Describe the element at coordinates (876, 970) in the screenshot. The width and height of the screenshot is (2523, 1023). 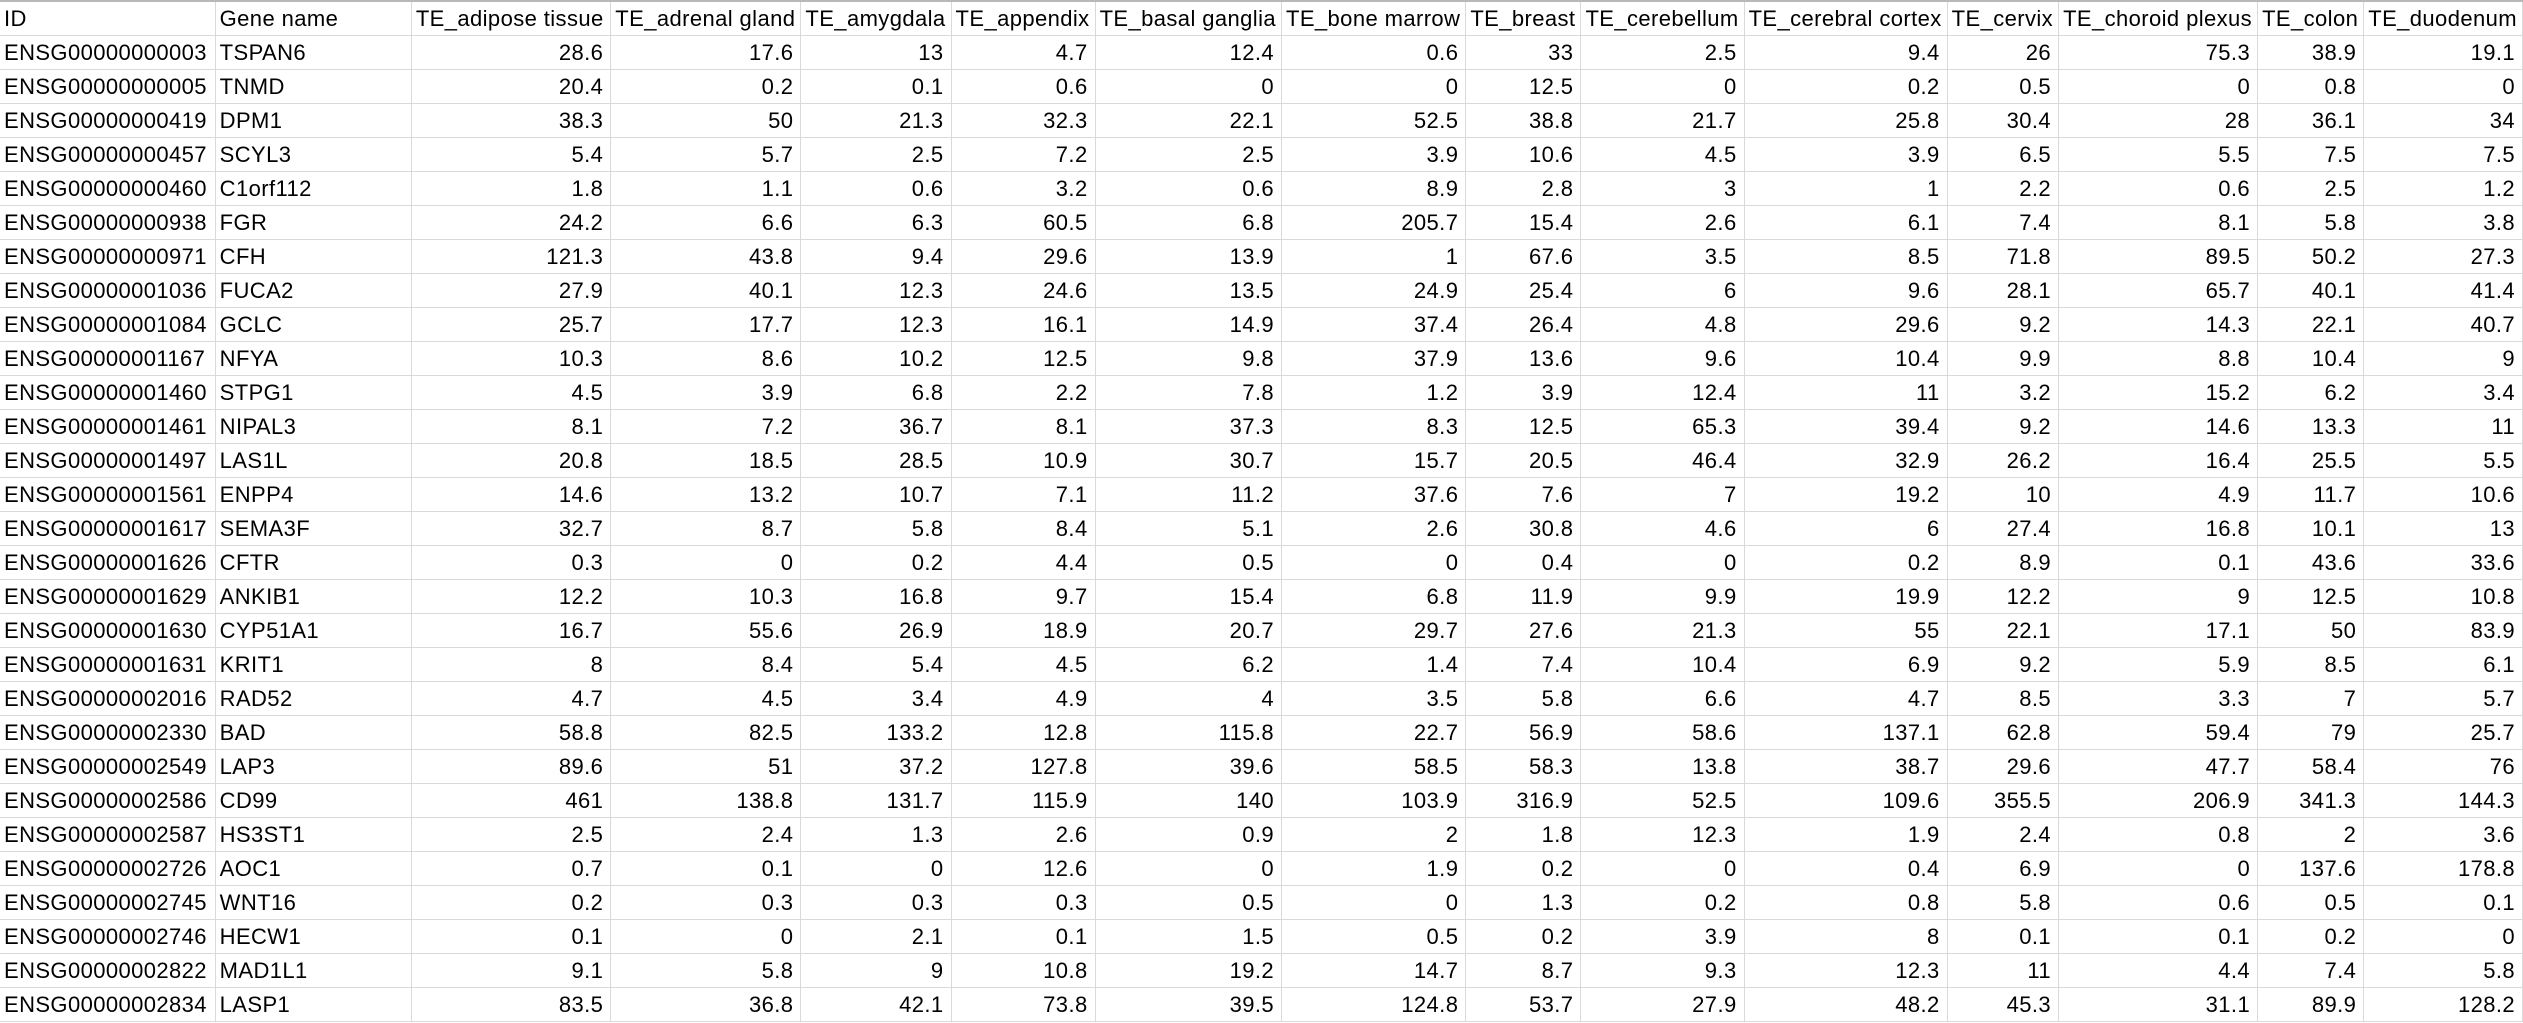
I see `cell-value: 9` at that location.